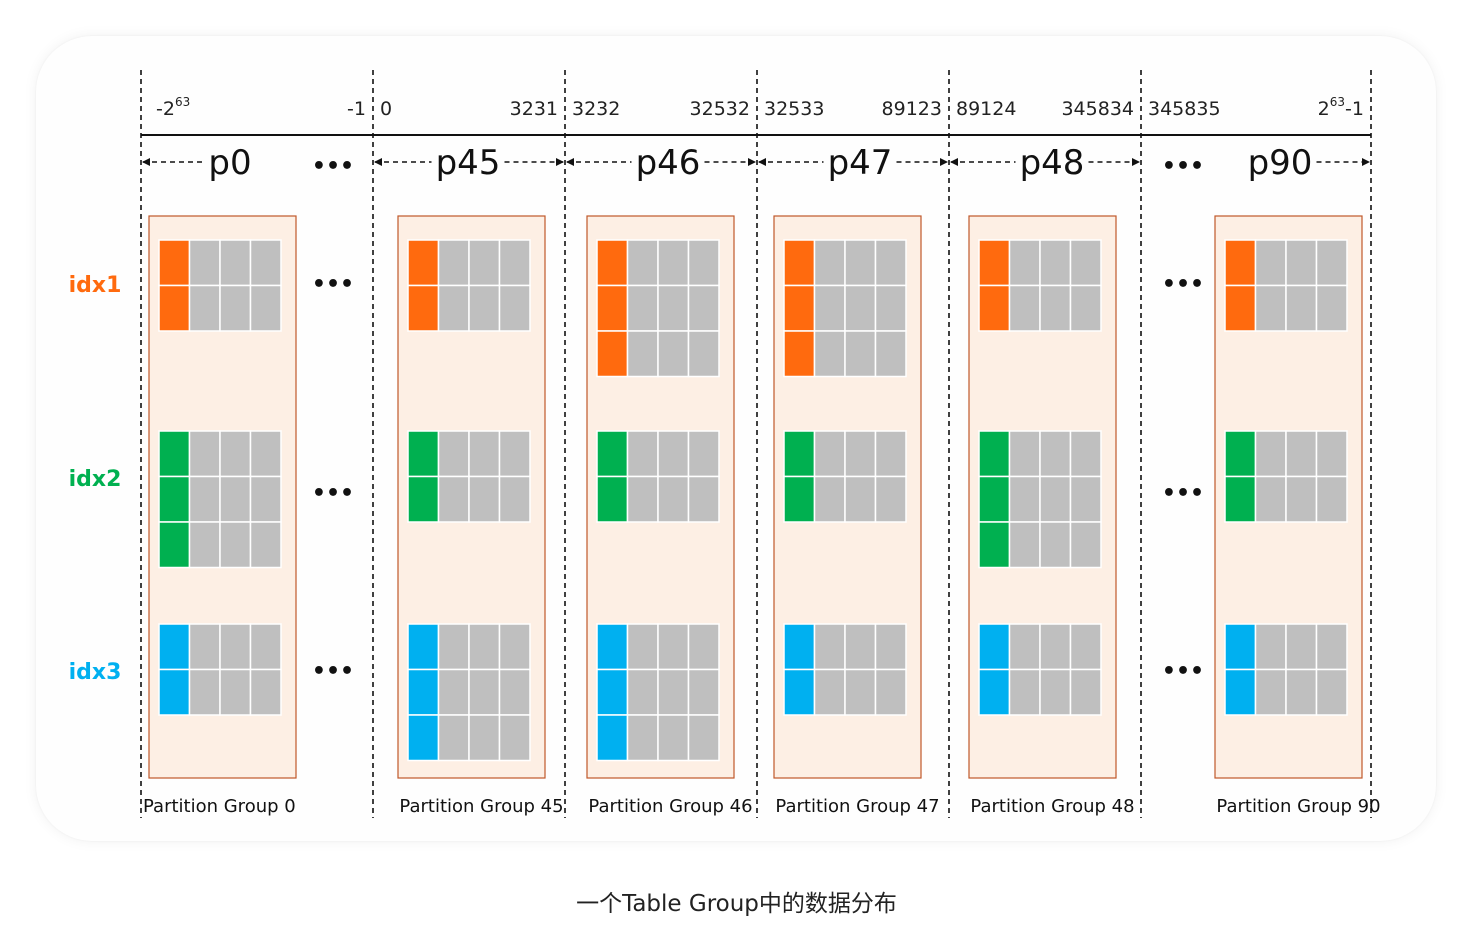  Describe the element at coordinates (173, 107) in the screenshot. I see `range-start-label: -263` at that location.